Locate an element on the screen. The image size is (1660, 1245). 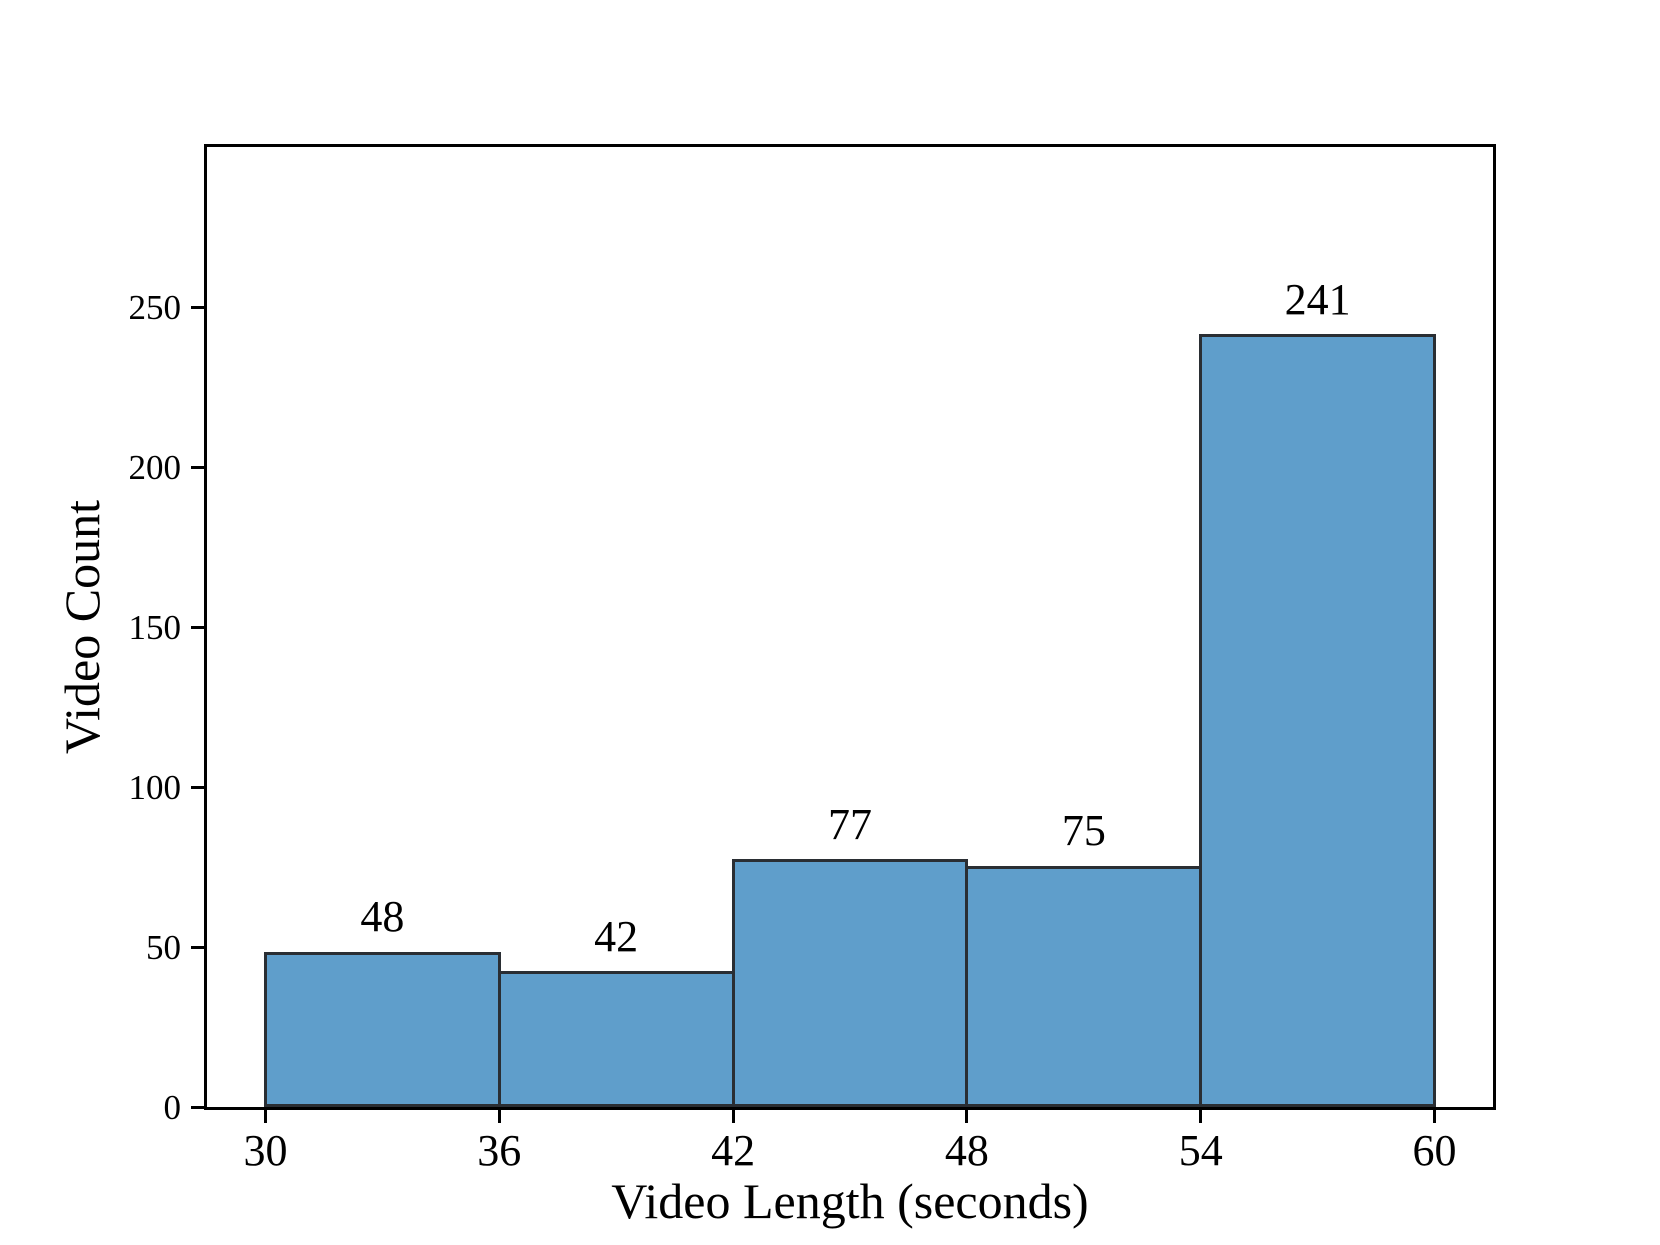
bar-value-label: 48 is located at coordinates (382, 917).